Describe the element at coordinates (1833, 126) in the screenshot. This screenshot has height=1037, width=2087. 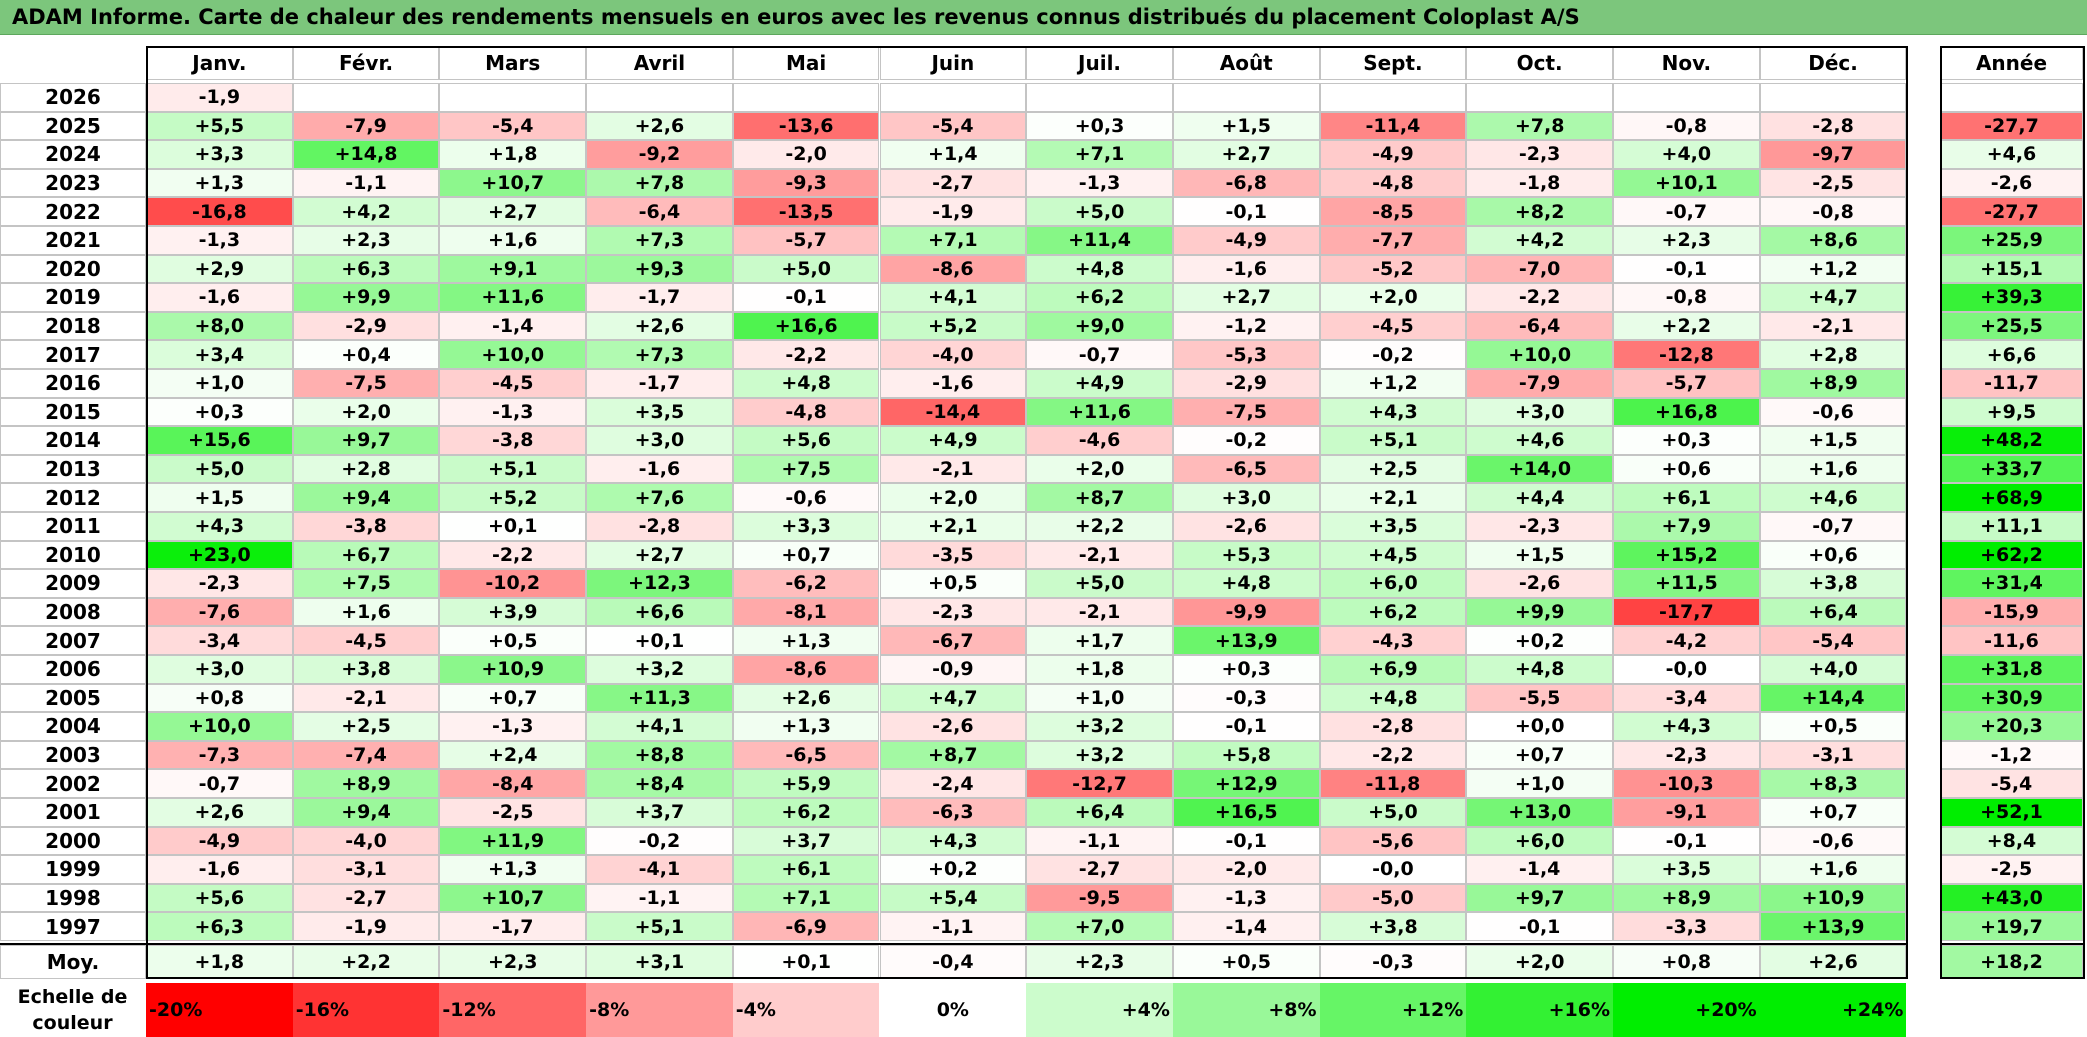
I see `heatmap-cell: -2,8` at that location.